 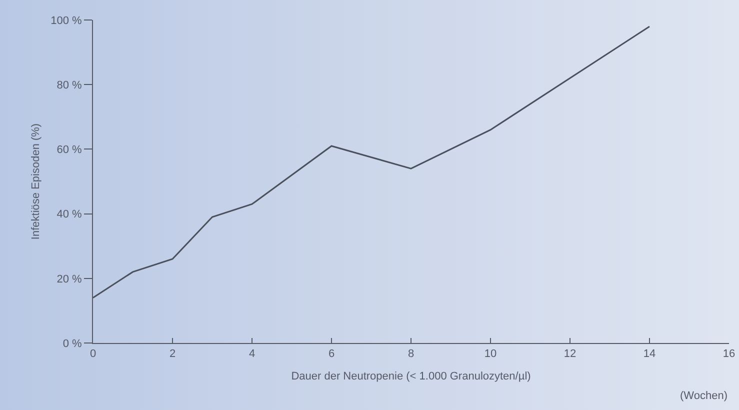 What do you see at coordinates (72, 344) in the screenshot?
I see `y-tick-label: 0 %` at bounding box center [72, 344].